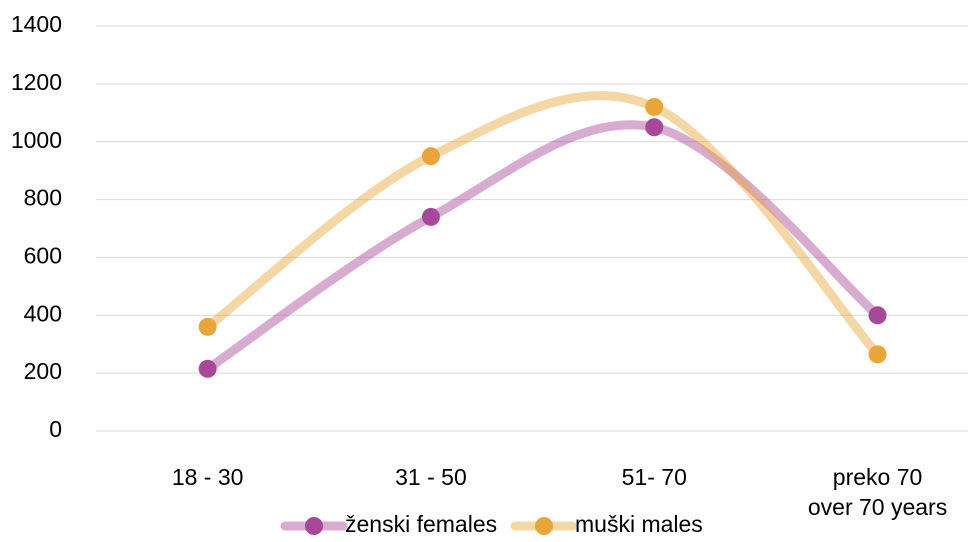 Image resolution: width=977 pixels, height=542 pixels. What do you see at coordinates (36, 140) in the screenshot?
I see `y-tick-label: 1000` at bounding box center [36, 140].